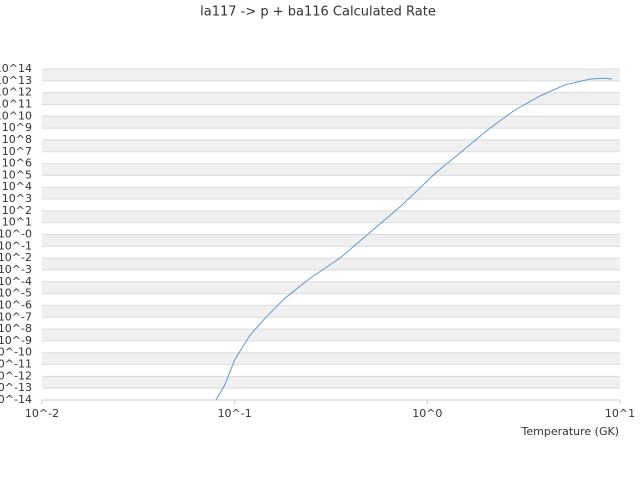  What do you see at coordinates (16, 364) in the screenshot?
I see `y-tick-label: 10^-11` at bounding box center [16, 364].